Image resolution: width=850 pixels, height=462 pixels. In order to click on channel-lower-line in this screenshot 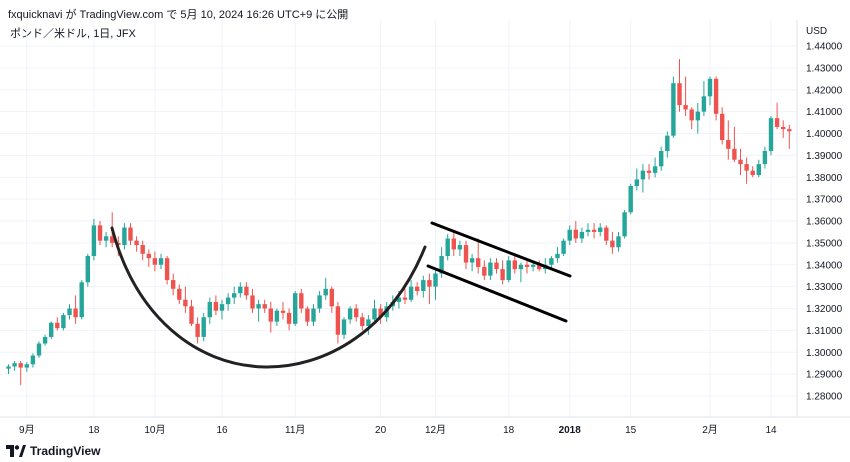, I will do `click(497, 293)`.